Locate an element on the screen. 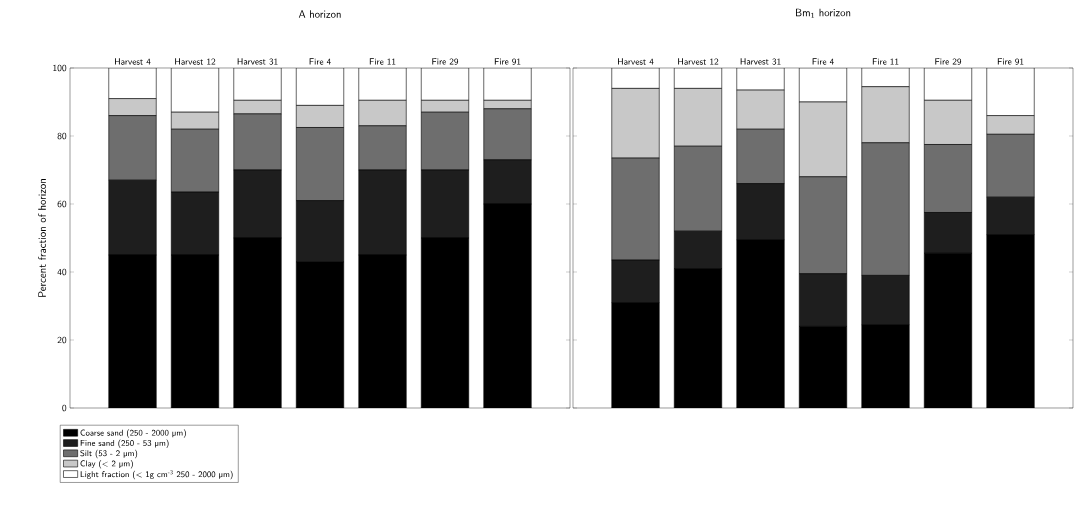  chart-title: Bm$_{1}$ horizon is located at coordinates (823, 13).